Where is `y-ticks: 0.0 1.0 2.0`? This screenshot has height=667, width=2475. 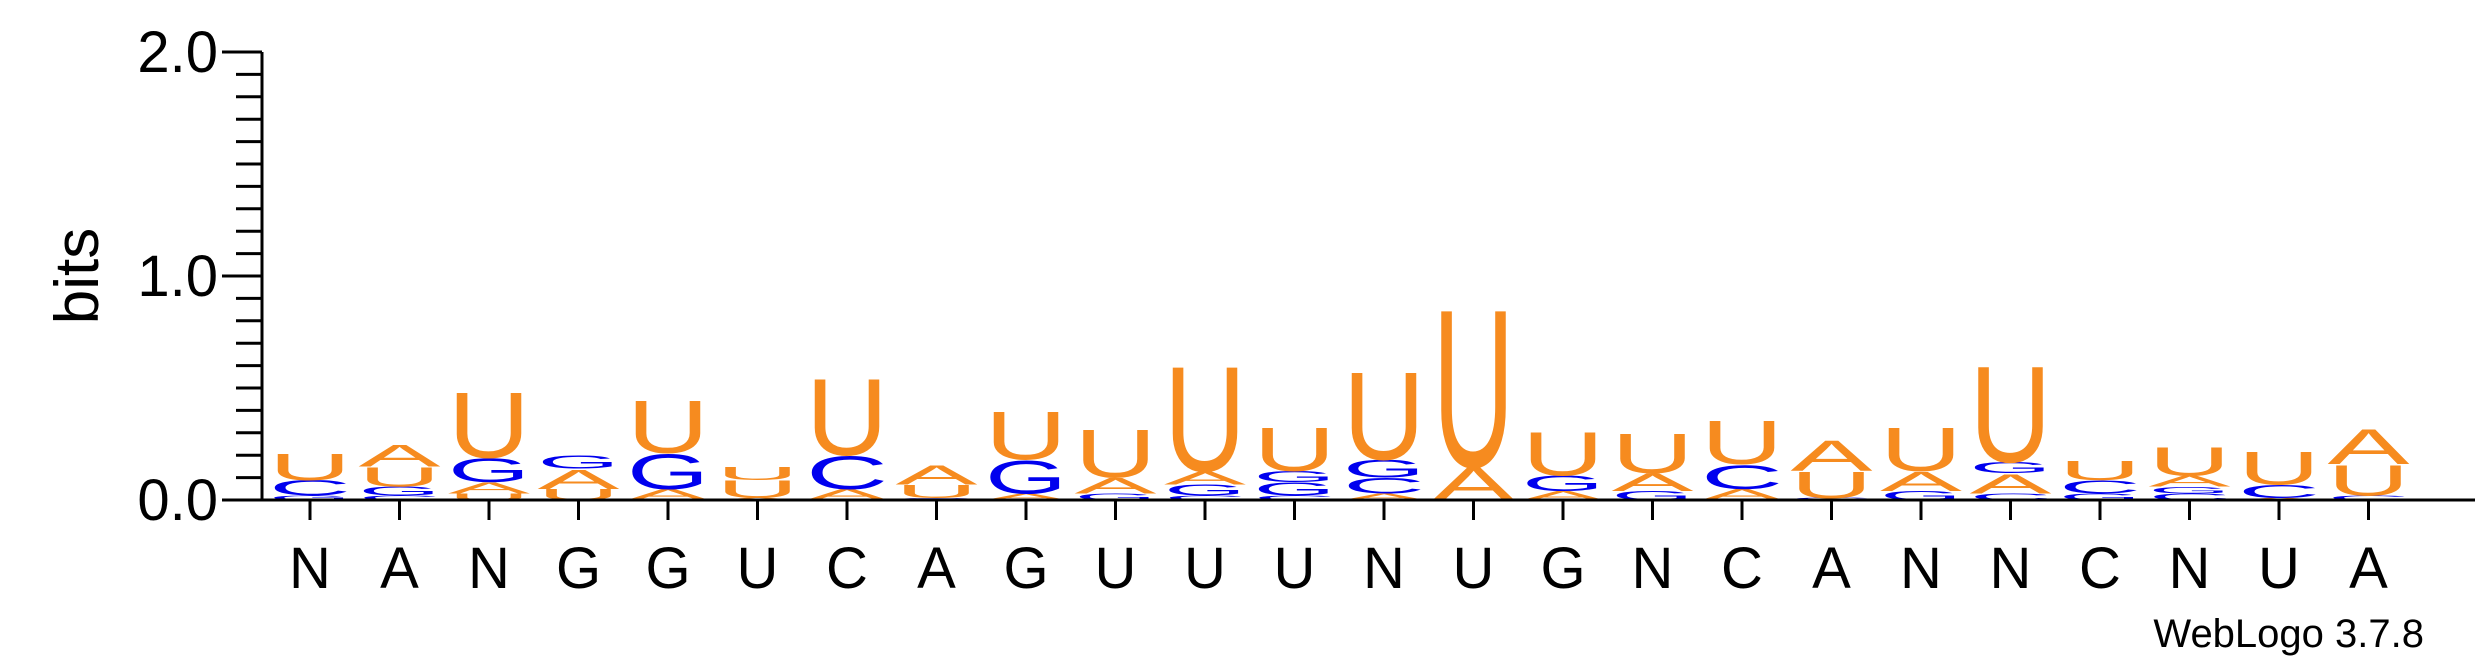
y-ticks: 0.0 1.0 2.0 is located at coordinates (199, 276).